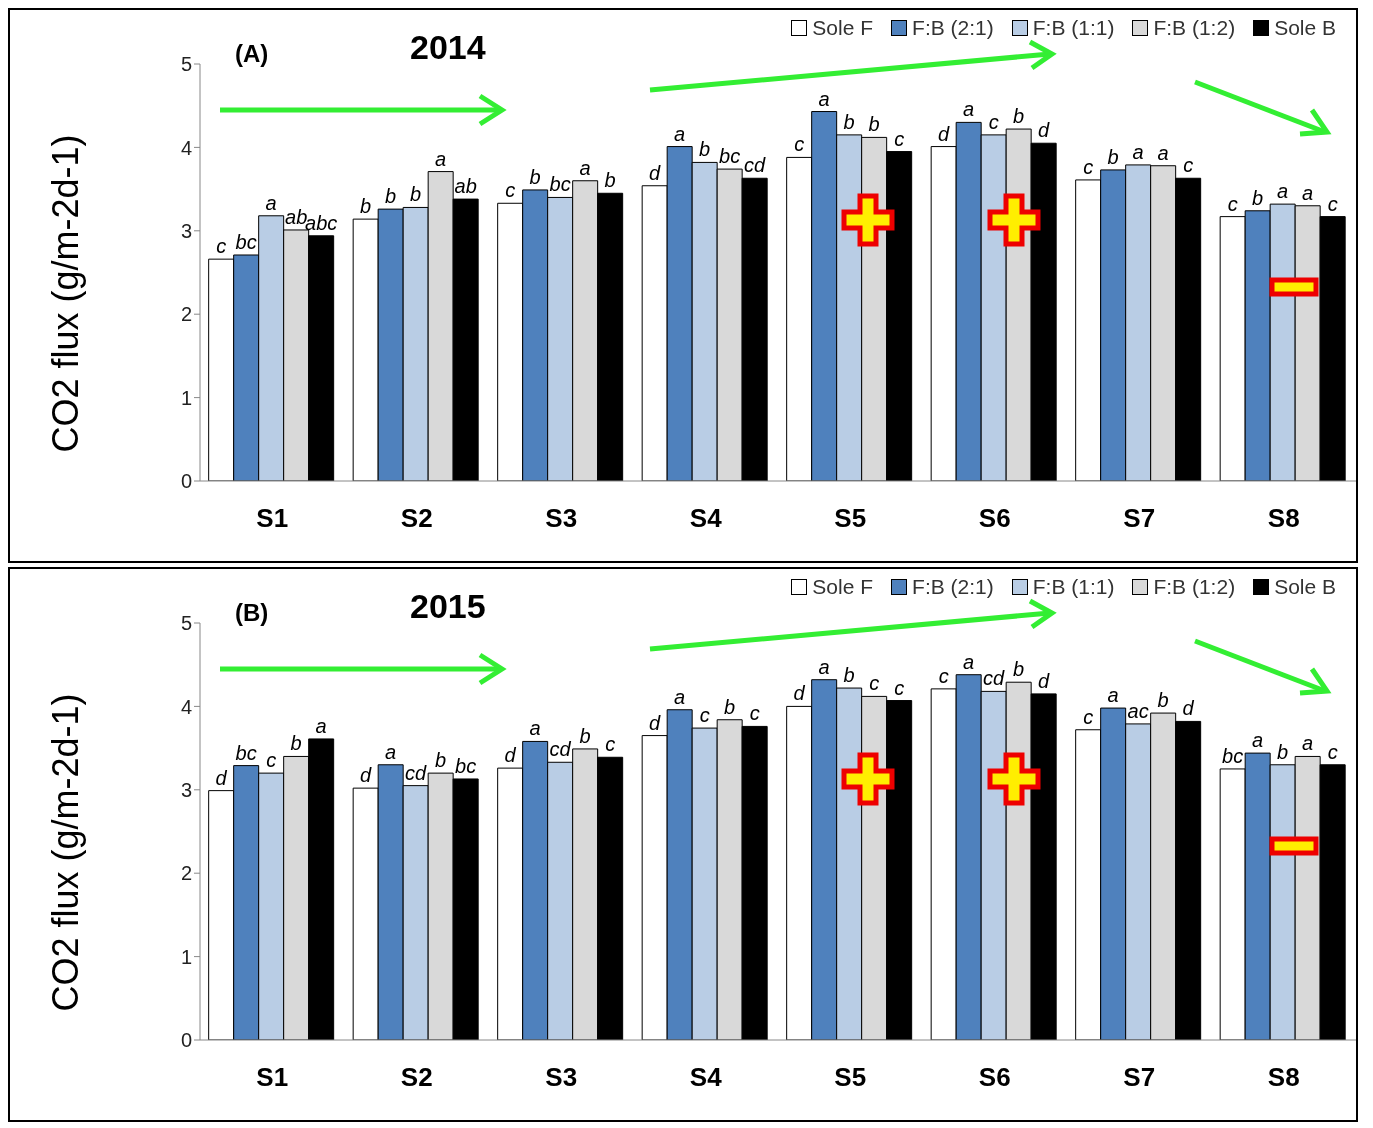 The height and width of the screenshot is (1128, 1373). What do you see at coordinates (561, 518) in the screenshot?
I see `x-tick-label: S3` at bounding box center [561, 518].